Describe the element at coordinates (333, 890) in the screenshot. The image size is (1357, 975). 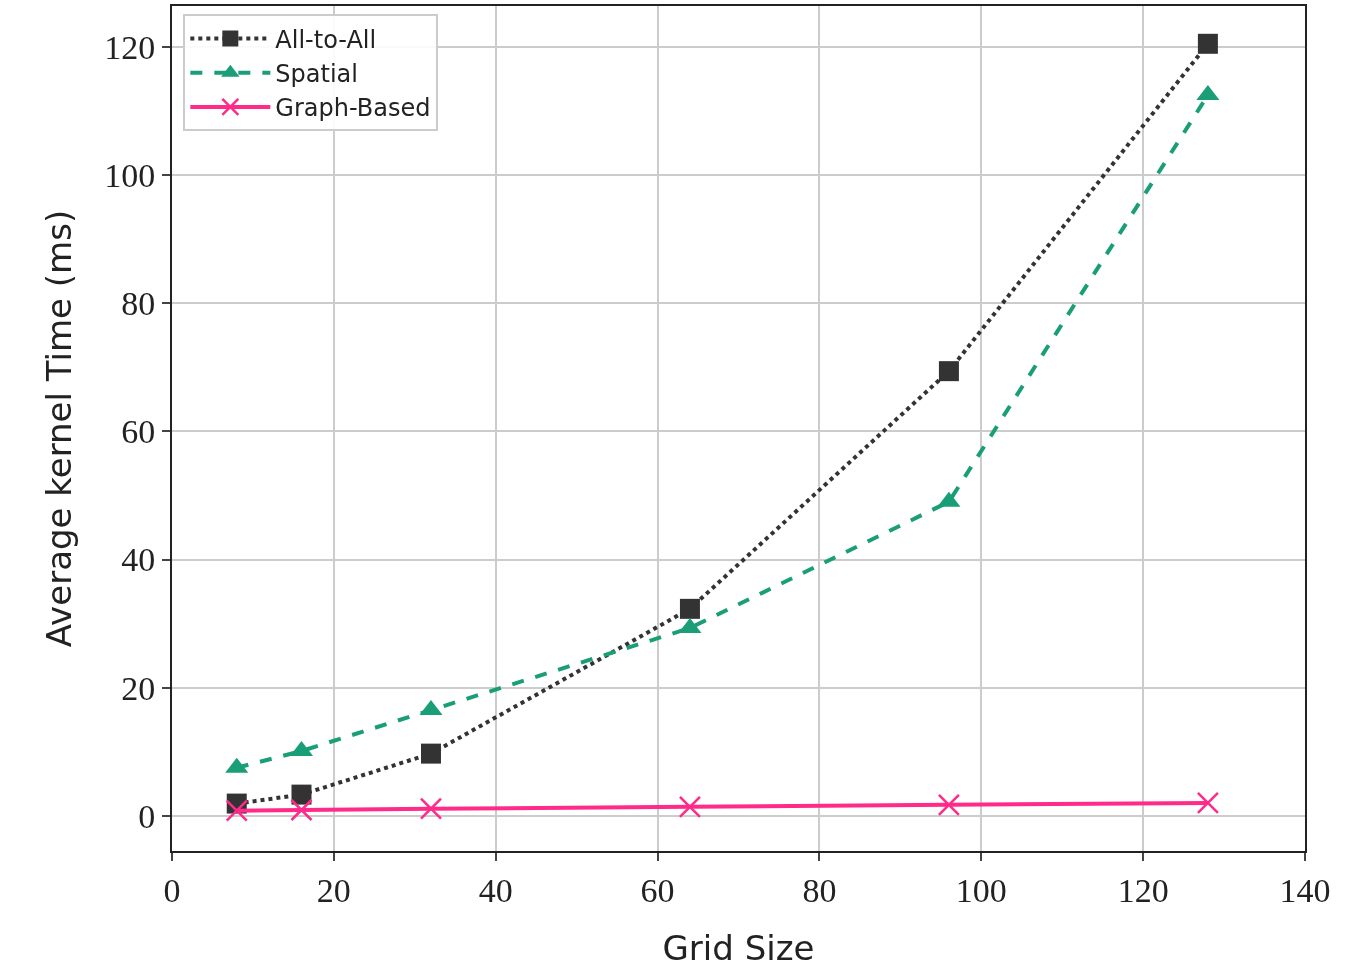
I see `x-tick-label: 20` at that location.